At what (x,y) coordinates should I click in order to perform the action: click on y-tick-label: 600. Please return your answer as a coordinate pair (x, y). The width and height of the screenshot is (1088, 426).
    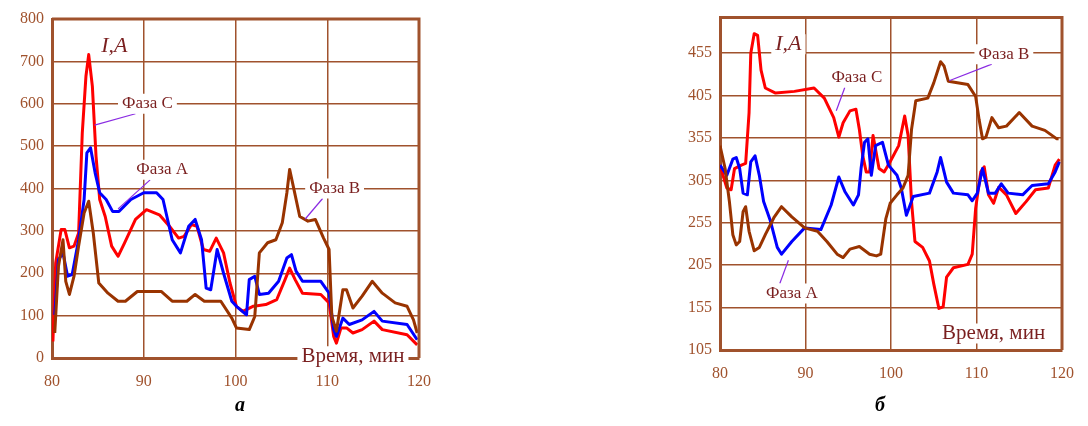
    Looking at the image, I should click on (32, 102).